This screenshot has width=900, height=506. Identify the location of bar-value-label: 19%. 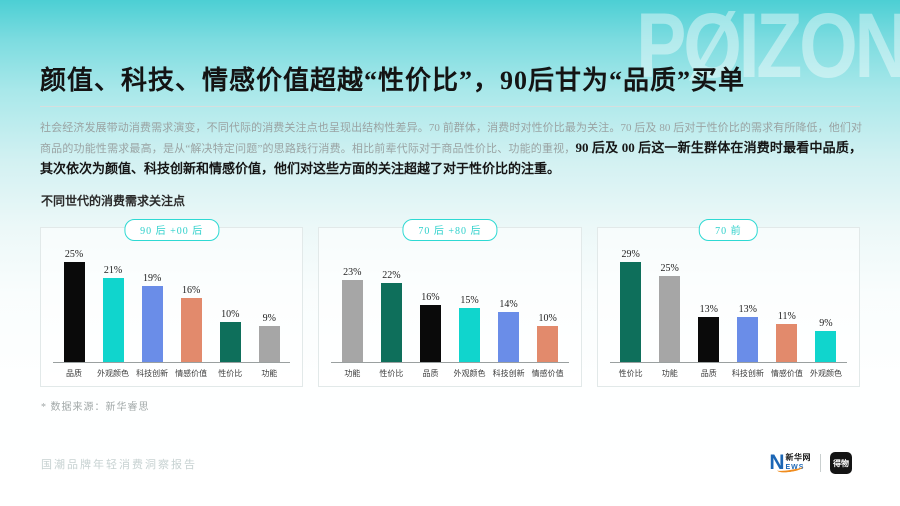
(152, 278).